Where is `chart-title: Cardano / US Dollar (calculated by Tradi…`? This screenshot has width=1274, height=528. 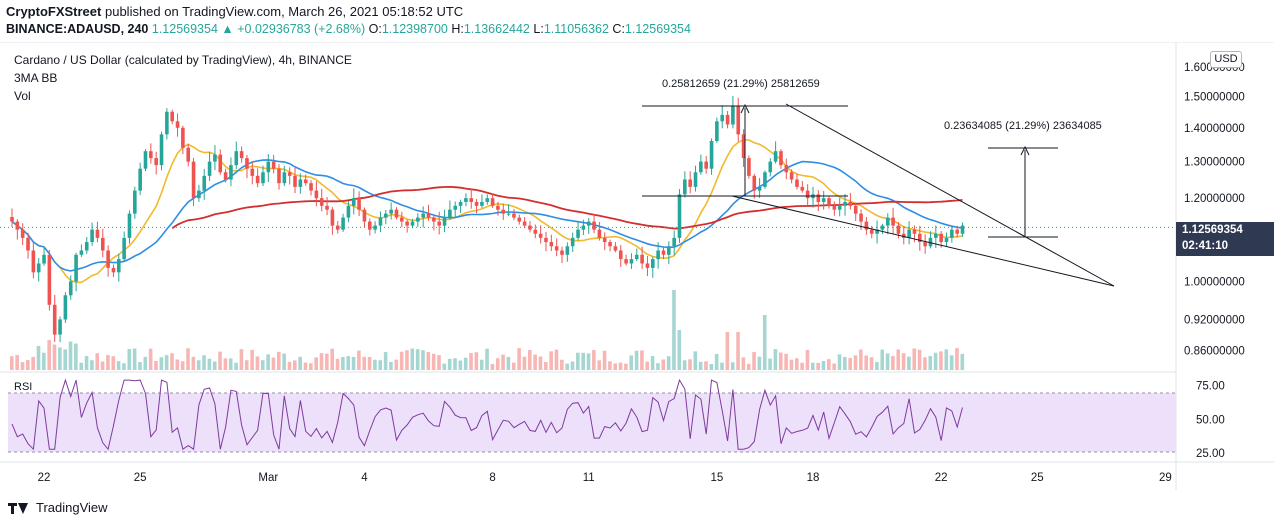 chart-title: Cardano / US Dollar (calculated by Tradi… is located at coordinates (183, 60).